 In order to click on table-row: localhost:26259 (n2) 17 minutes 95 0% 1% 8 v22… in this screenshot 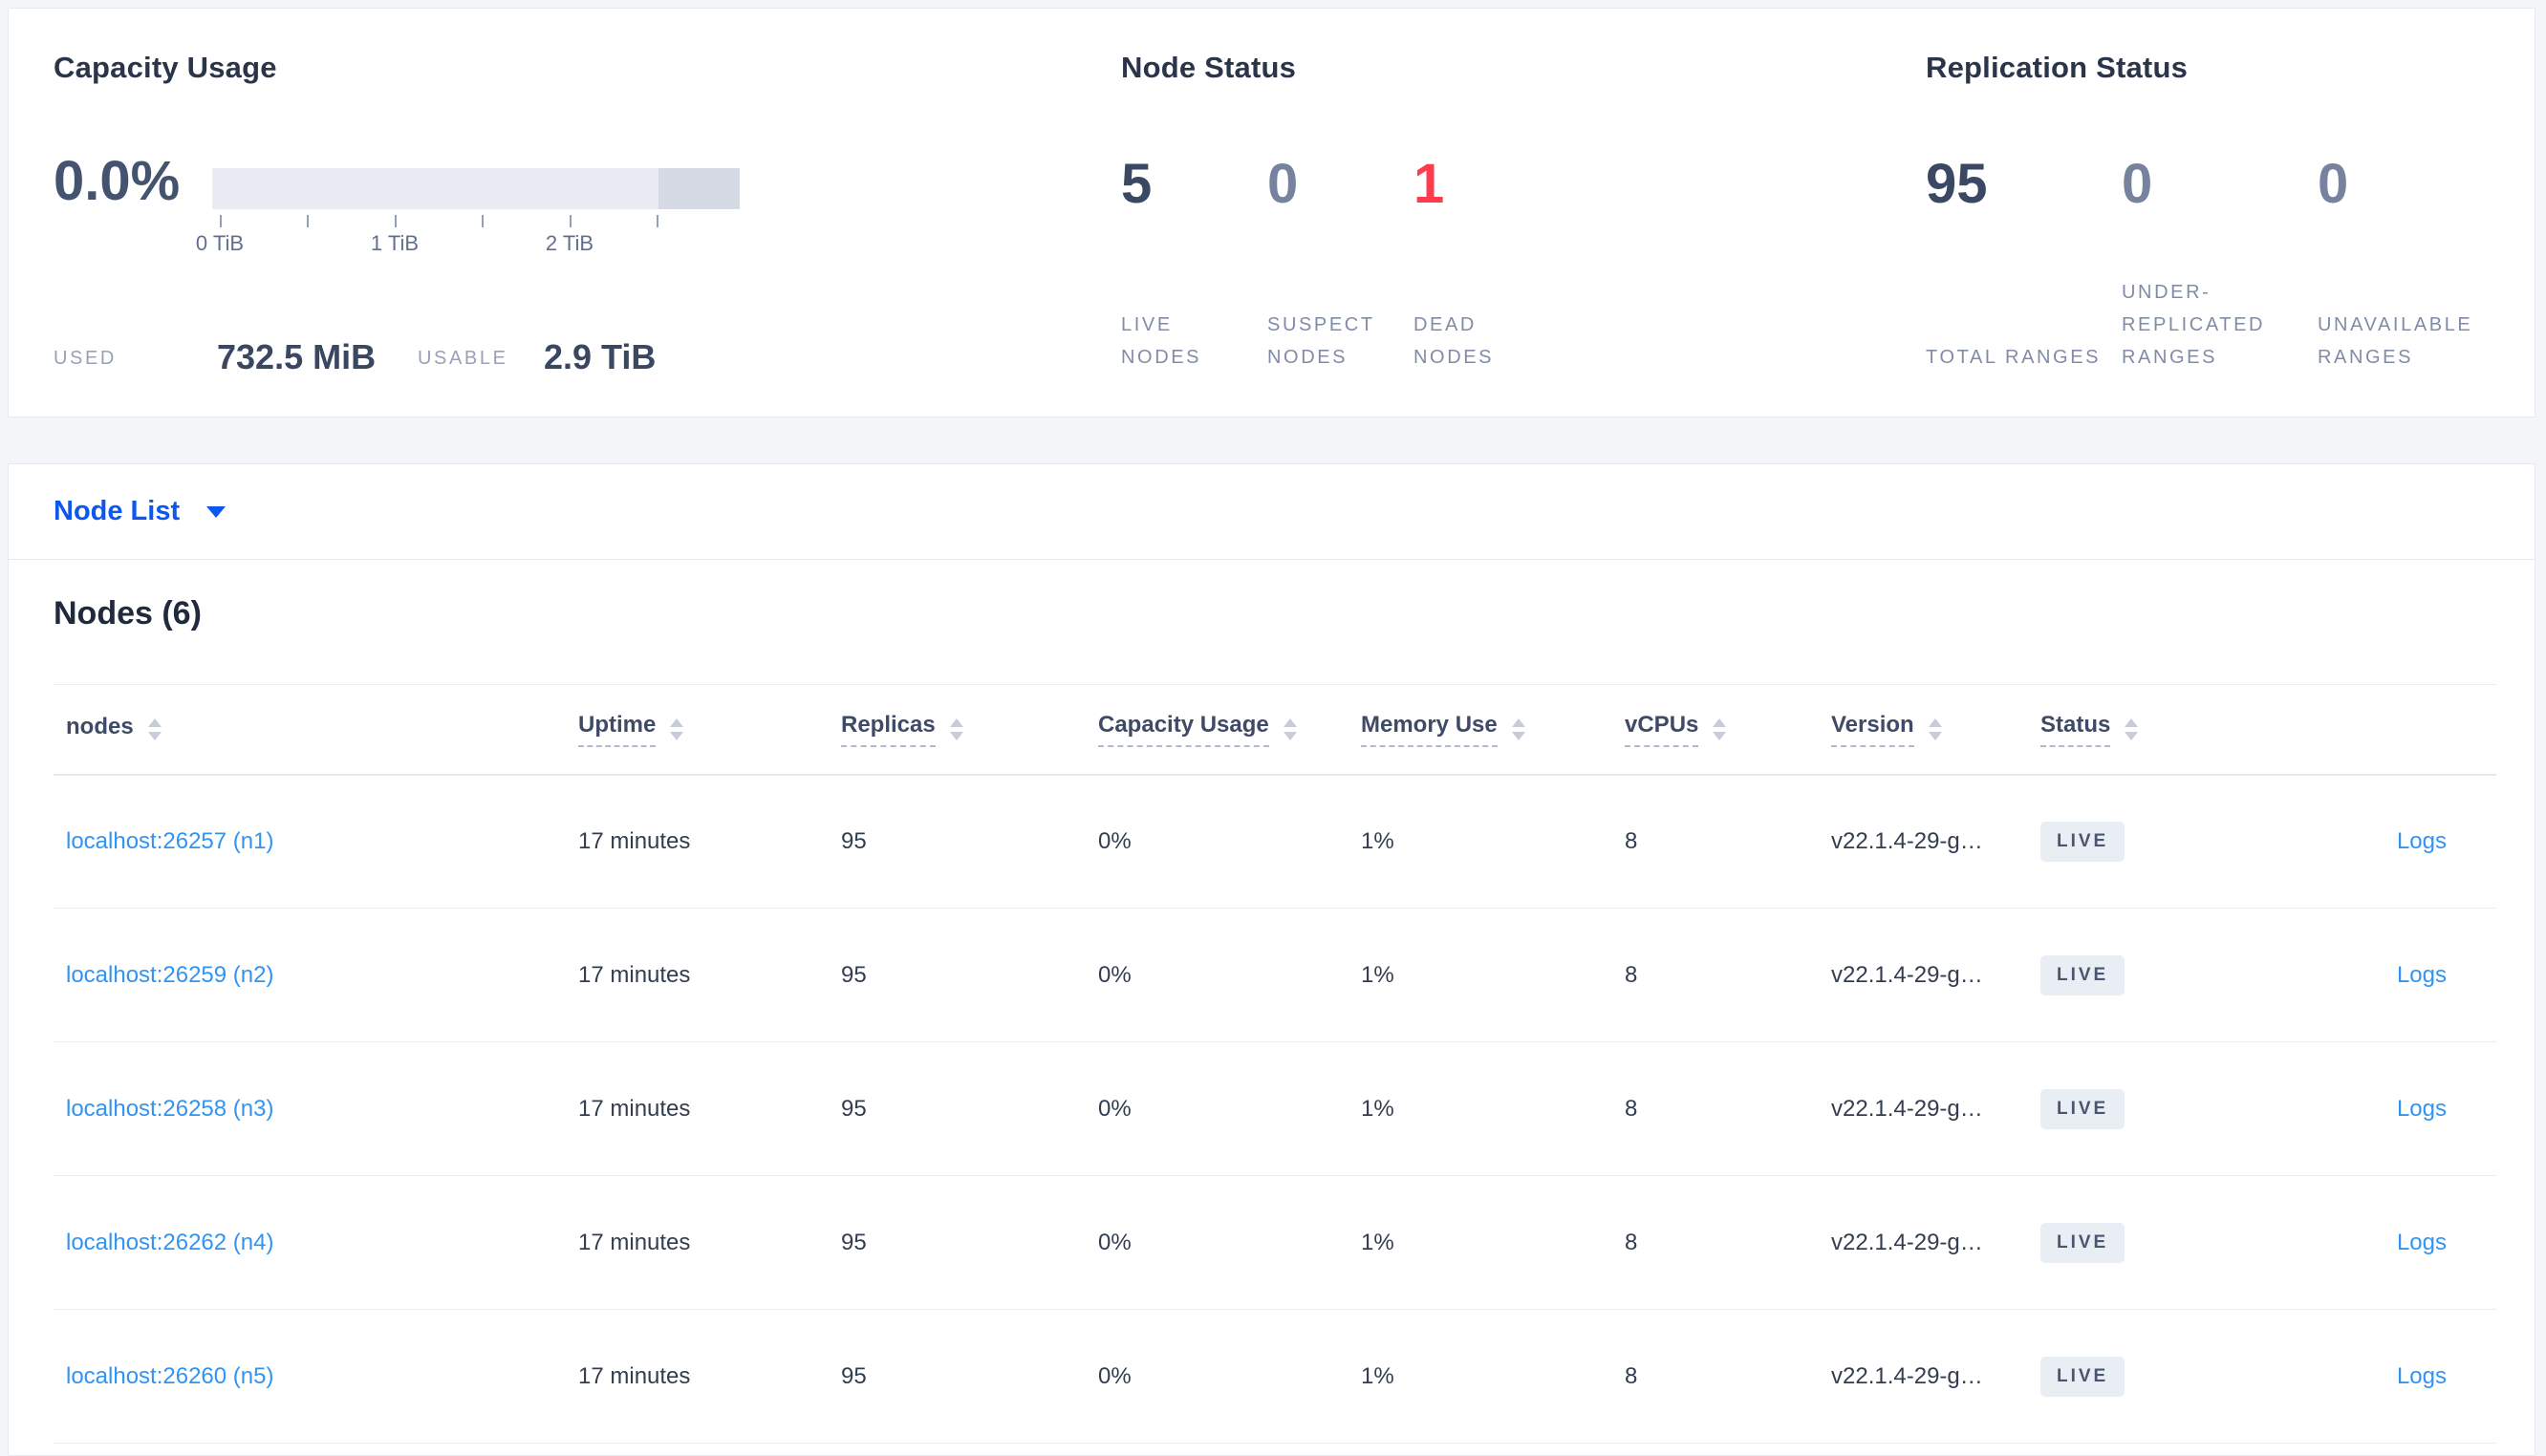, I will do `click(1275, 976)`.